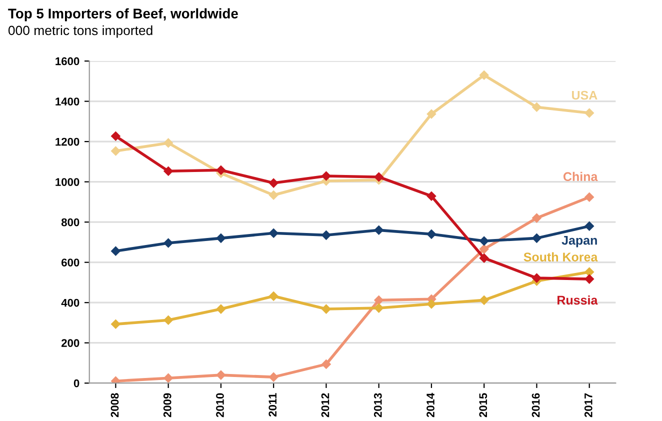 The height and width of the screenshot is (421, 662). Describe the element at coordinates (77, 383) in the screenshot. I see `y-tick-label: 0` at that location.